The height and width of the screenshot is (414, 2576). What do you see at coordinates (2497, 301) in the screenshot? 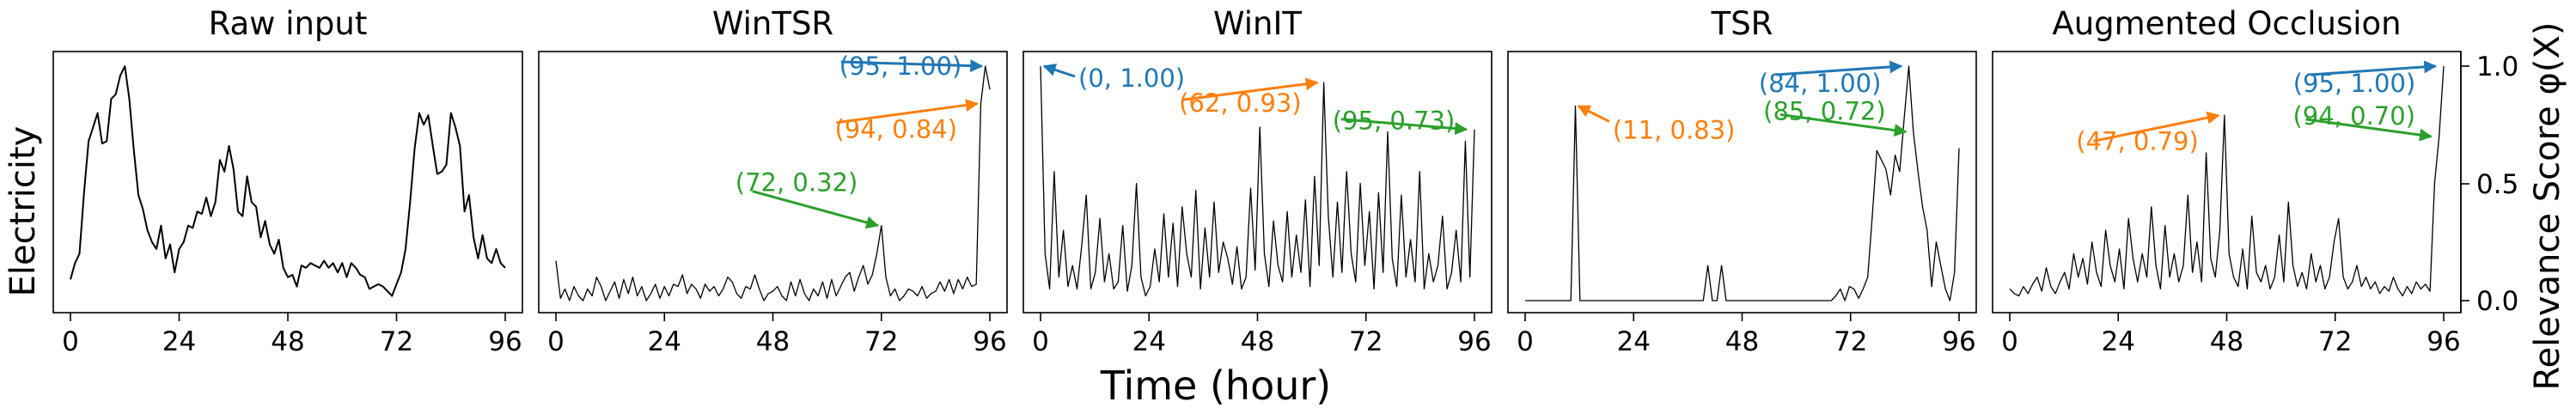
I see `right-tick-label-0: 0.0` at bounding box center [2497, 301].